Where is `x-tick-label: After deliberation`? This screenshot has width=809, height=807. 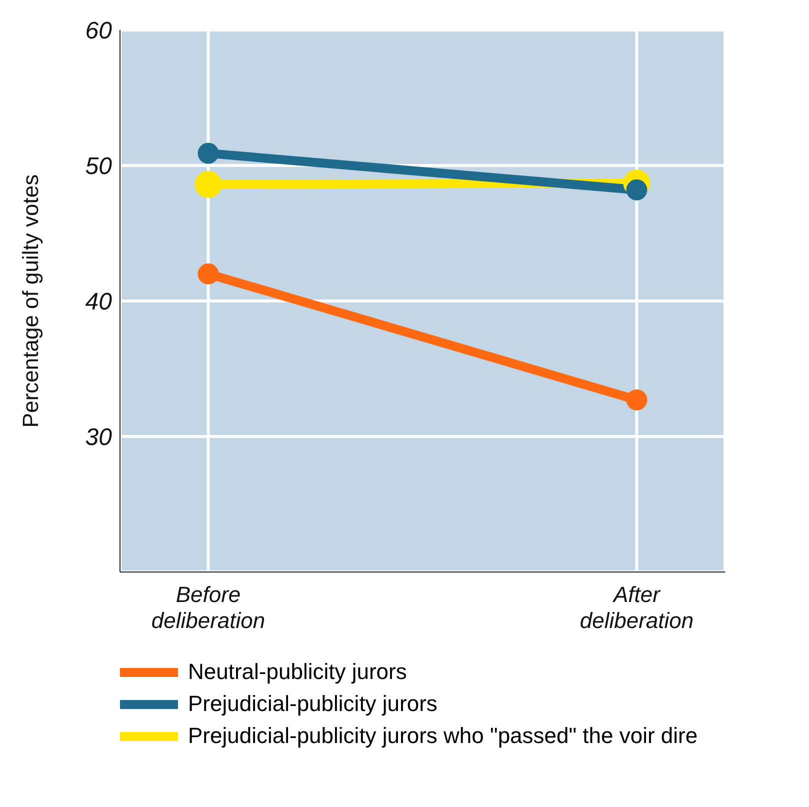 x-tick-label: After deliberation is located at coordinates (637, 607).